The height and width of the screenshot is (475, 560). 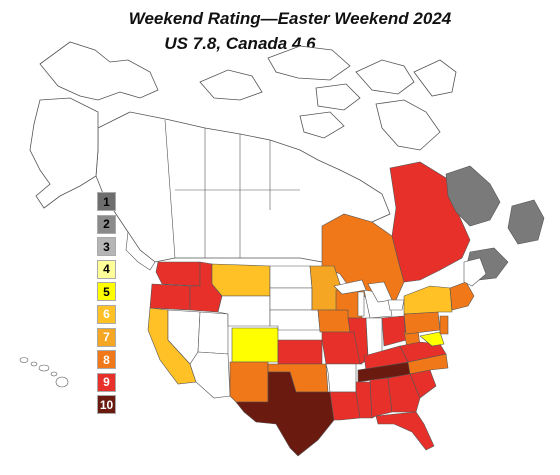 I want to click on map-title: Weekend Rating—Easter Weekend 2024, so click(x=290, y=18).